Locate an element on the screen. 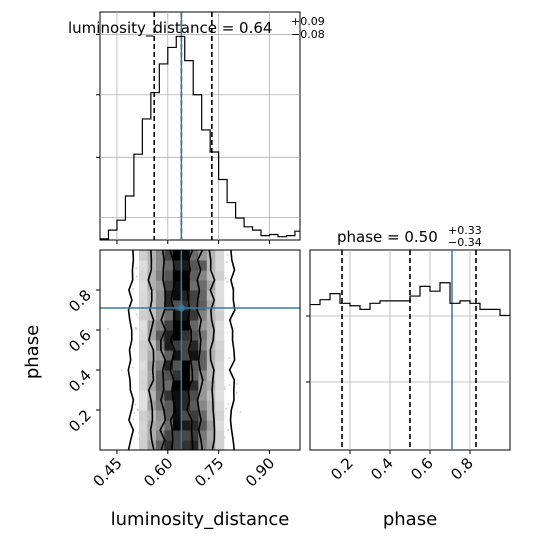  x-tick-label: 0.90 is located at coordinates (260, 472).